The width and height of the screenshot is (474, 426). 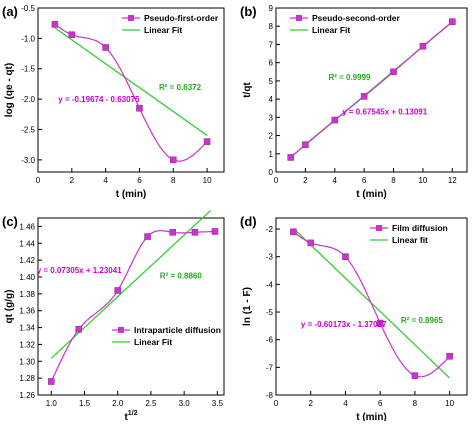 What do you see at coordinates (9, 307) in the screenshot?
I see `y-axis-label: qt (g/g)` at bounding box center [9, 307].